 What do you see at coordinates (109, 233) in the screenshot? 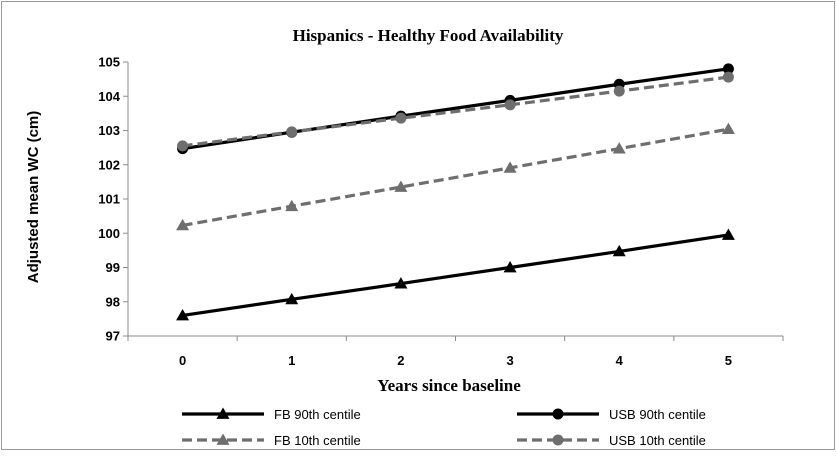
I see `y-tick-label: 100` at bounding box center [109, 233].